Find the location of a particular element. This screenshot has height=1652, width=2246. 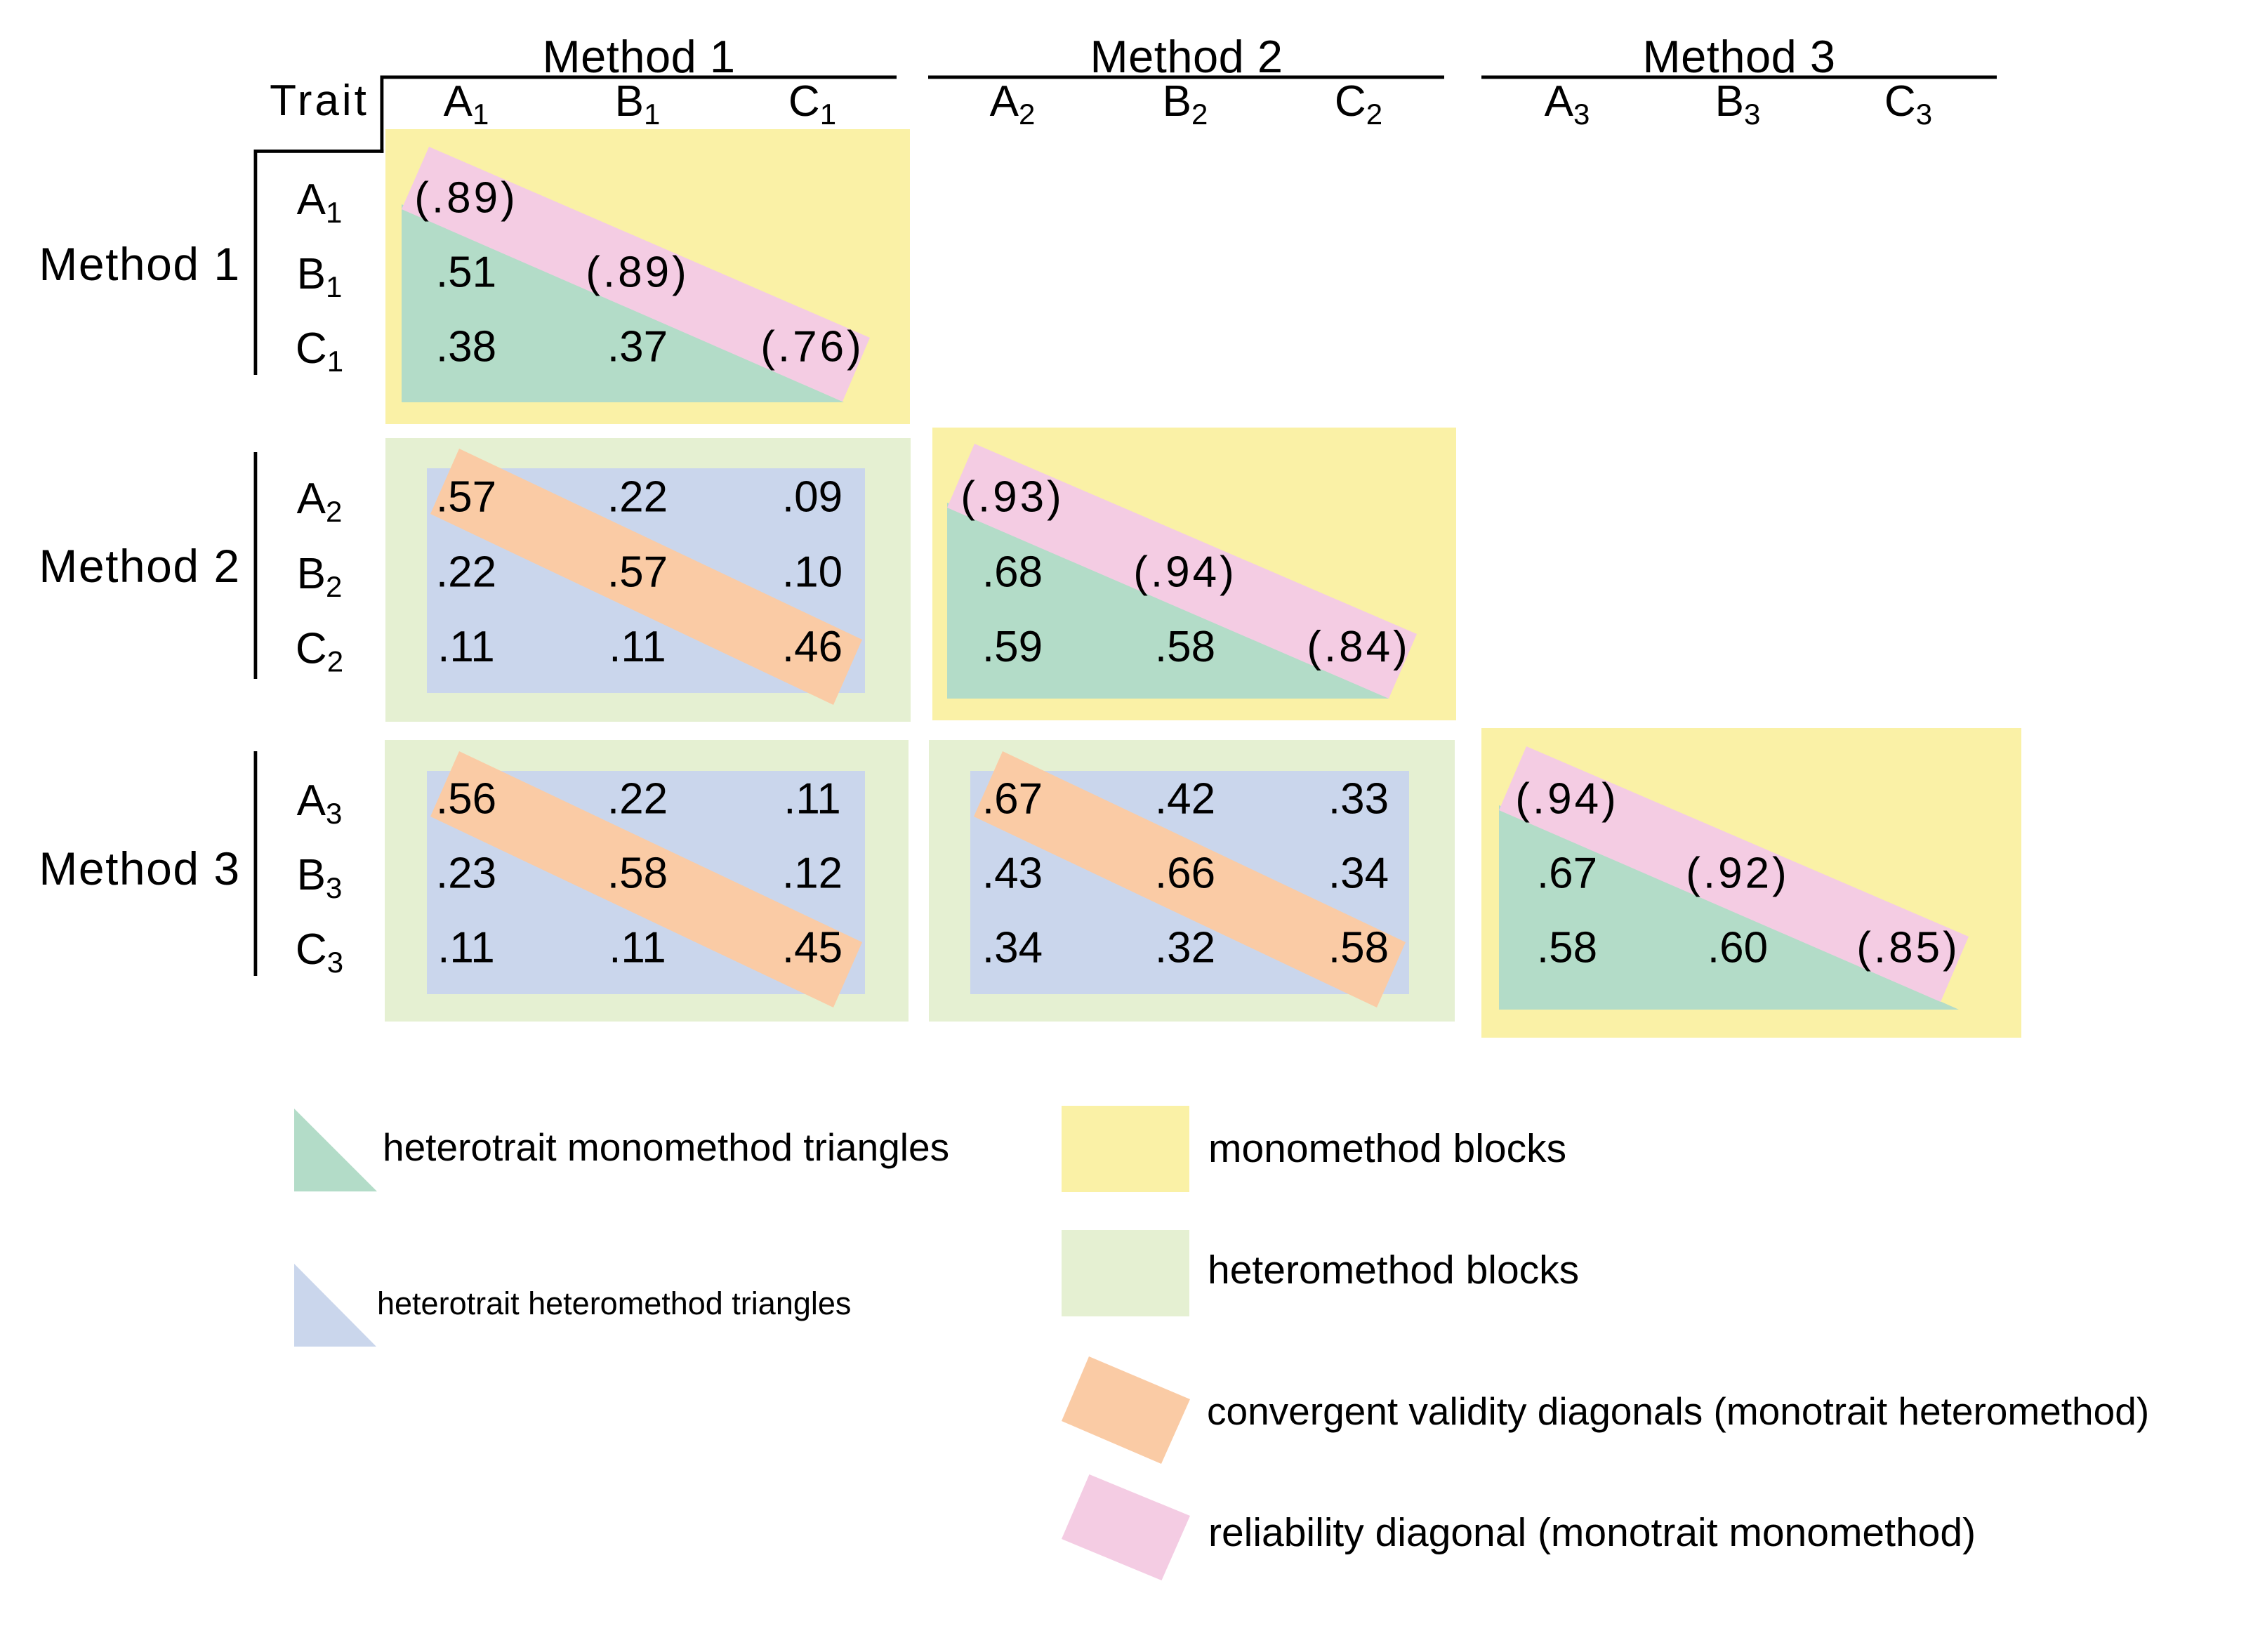

svg-text: .37 is located at coordinates (637, 347).